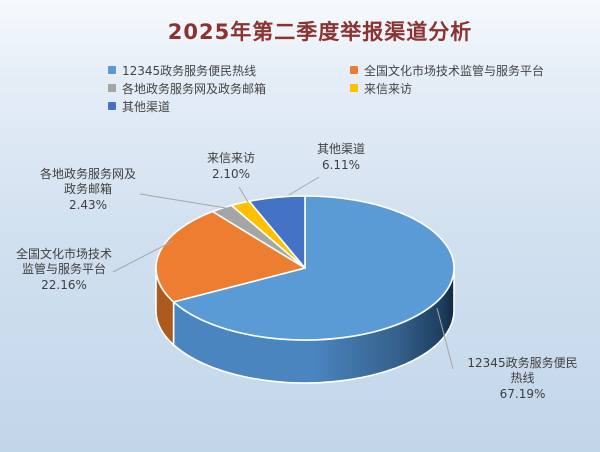 This screenshot has width=600, height=452. Describe the element at coordinates (231, 174) in the screenshot. I see `callout-percent: 2.10%` at that location.